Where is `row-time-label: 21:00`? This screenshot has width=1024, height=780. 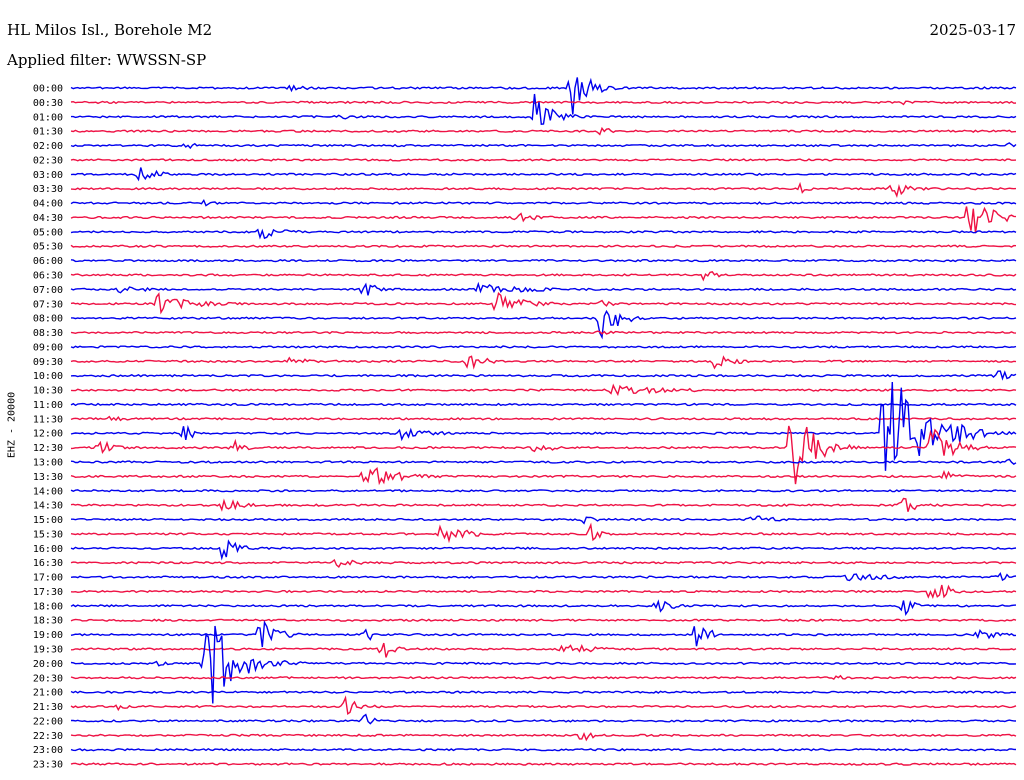 row-time-label: 21:00 is located at coordinates (48, 693).